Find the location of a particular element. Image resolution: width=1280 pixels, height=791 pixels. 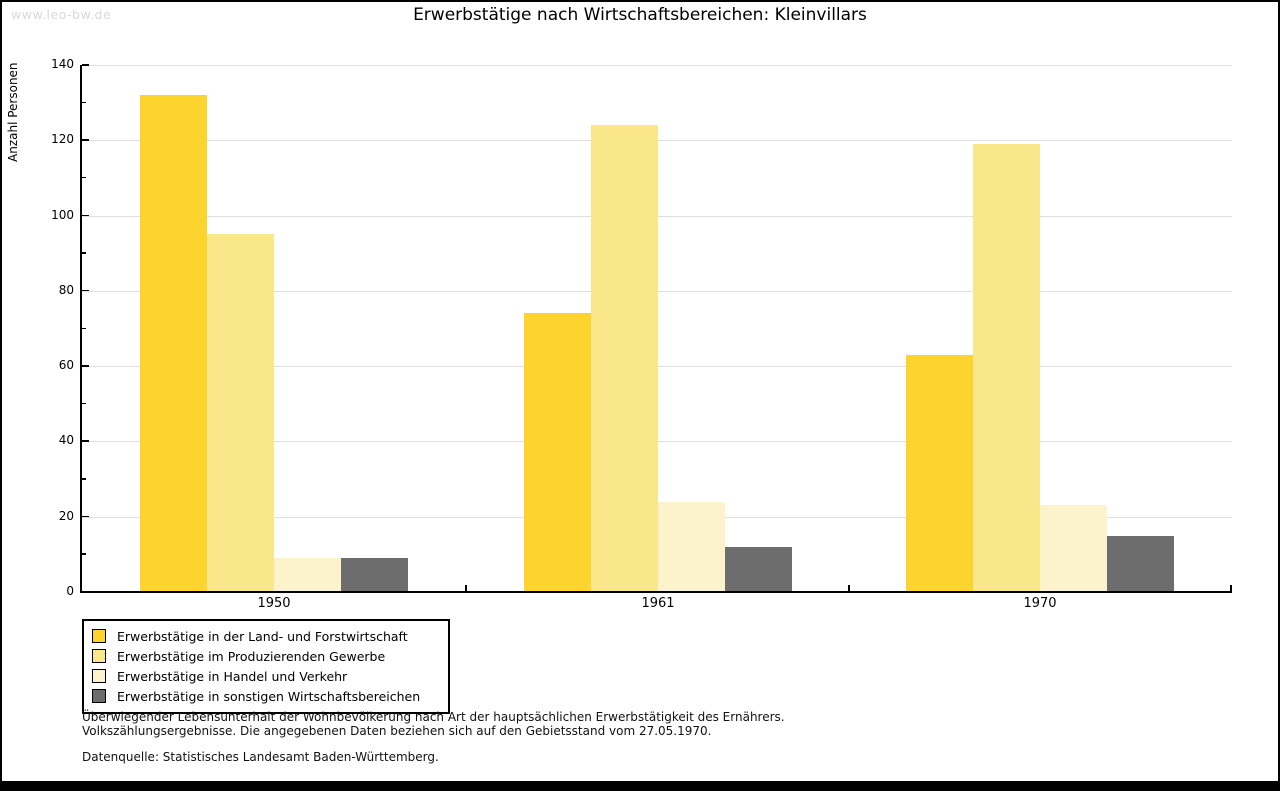

bar-1950-series1 is located at coordinates (173, 343).